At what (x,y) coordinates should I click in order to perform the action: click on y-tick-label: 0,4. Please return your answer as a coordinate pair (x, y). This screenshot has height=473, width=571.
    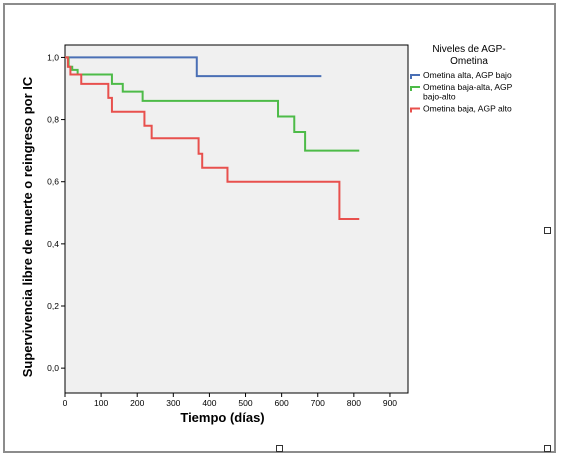
    Looking at the image, I should click on (53, 244).